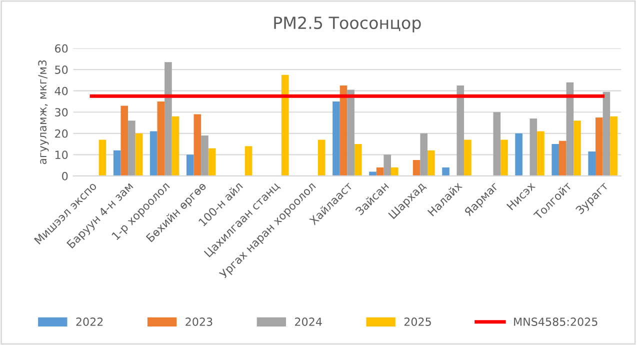 The image size is (637, 345). Describe the element at coordinates (43, 112) in the screenshot. I see `y-axis-title: агууламж, мкг/м3` at that location.